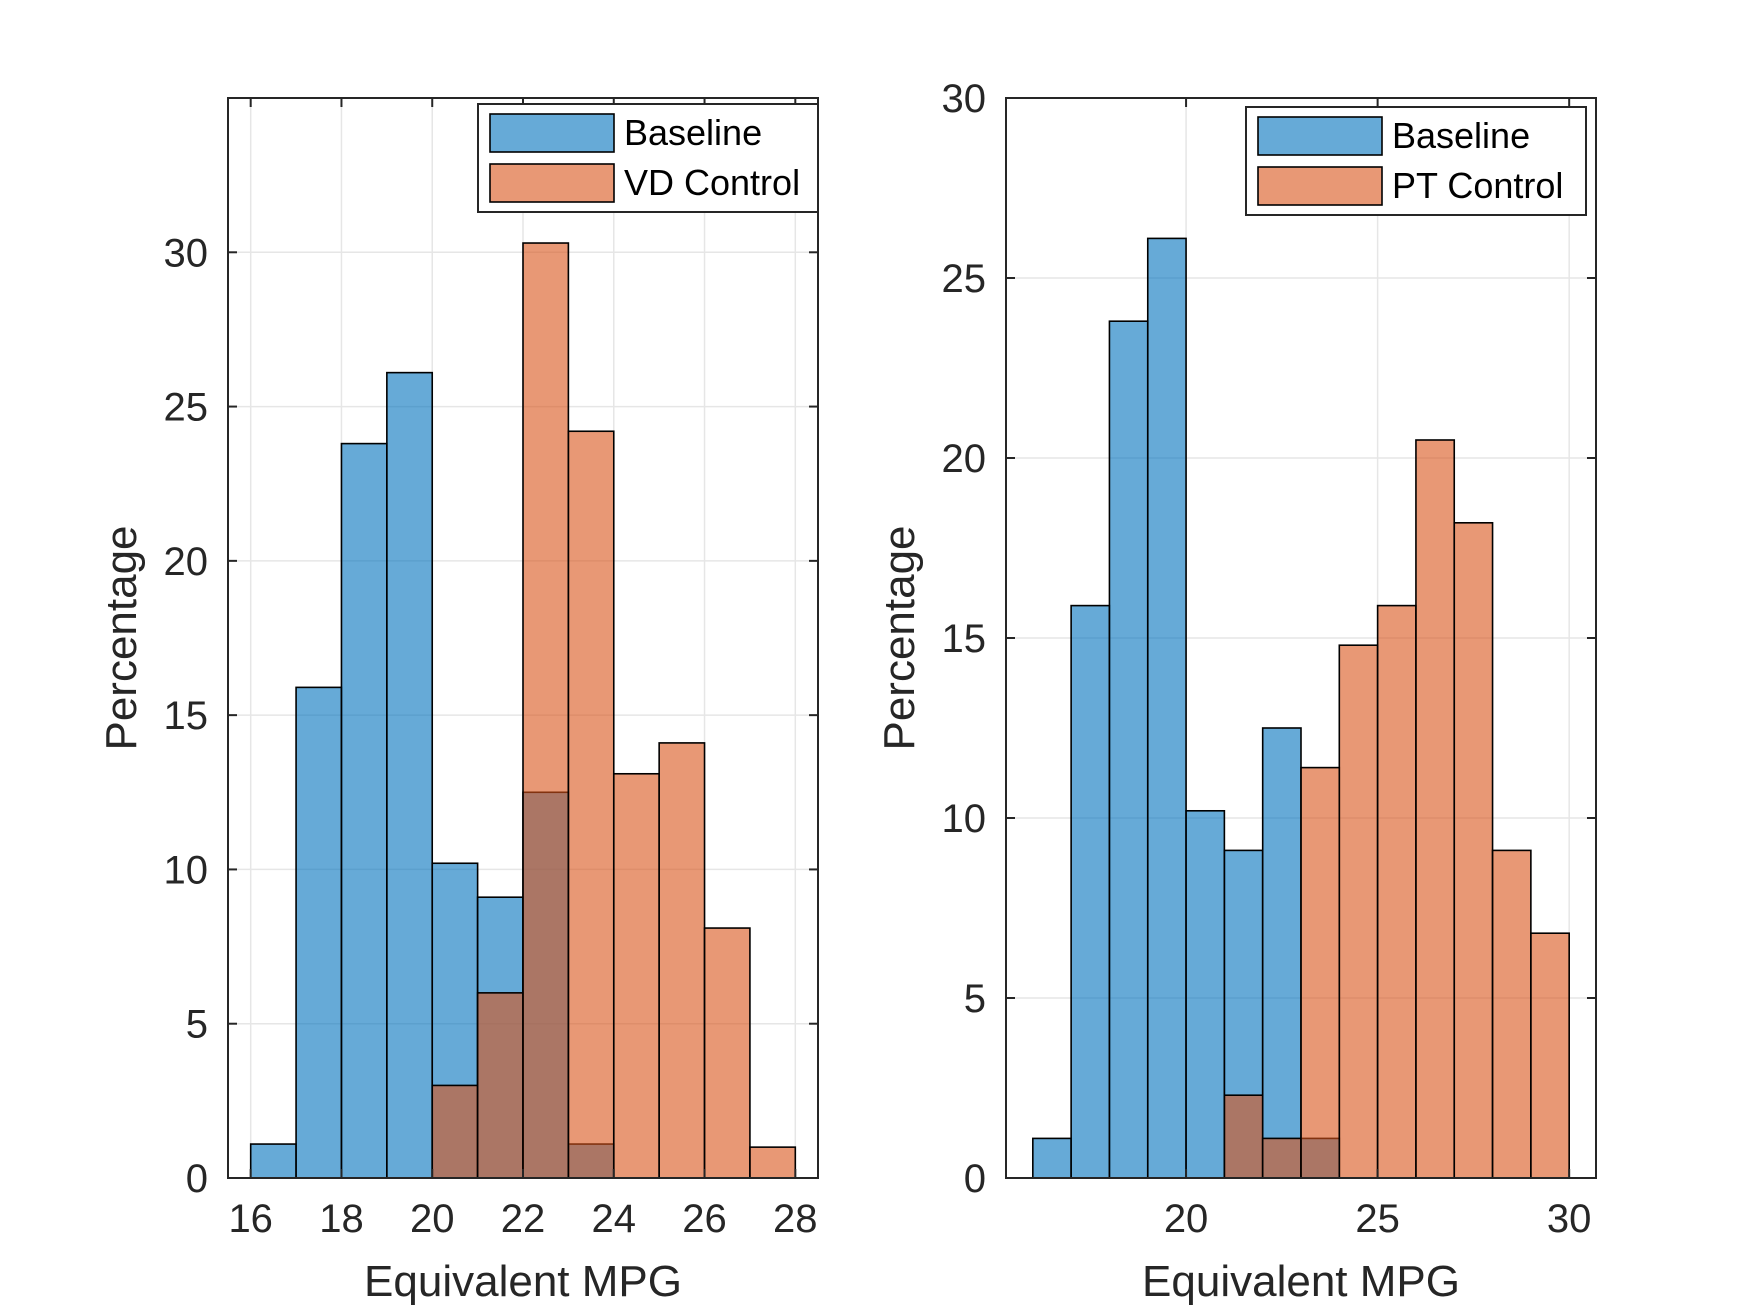  What do you see at coordinates (712, 182) in the screenshot?
I see `legend-label: VD Control` at bounding box center [712, 182].